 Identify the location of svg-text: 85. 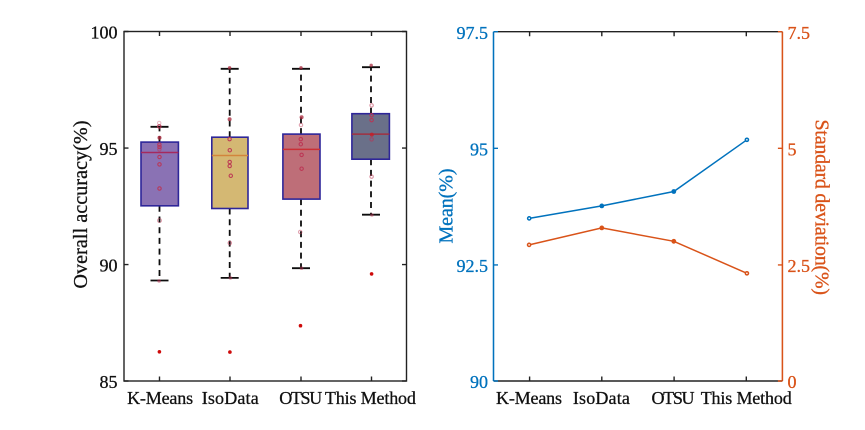
(109, 382).